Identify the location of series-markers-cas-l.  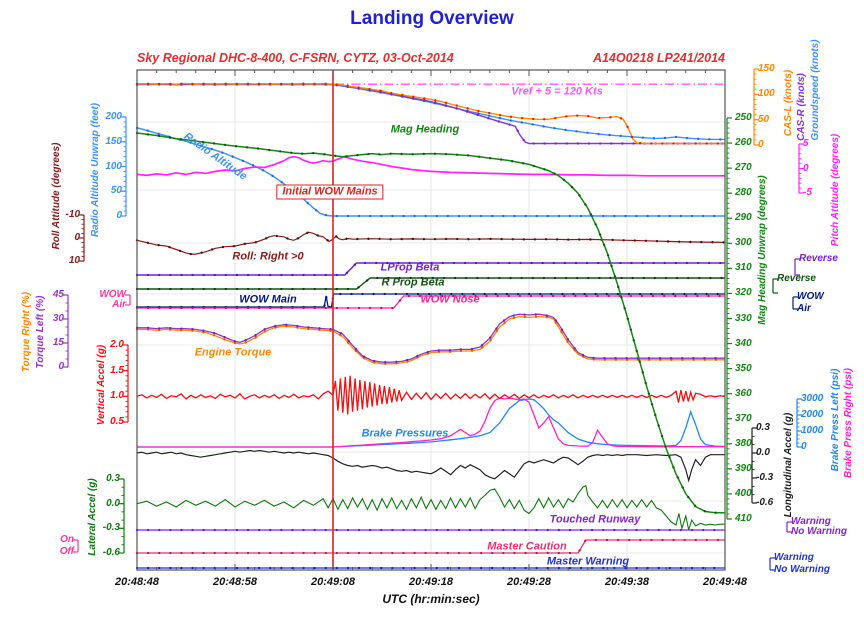
(431, 113).